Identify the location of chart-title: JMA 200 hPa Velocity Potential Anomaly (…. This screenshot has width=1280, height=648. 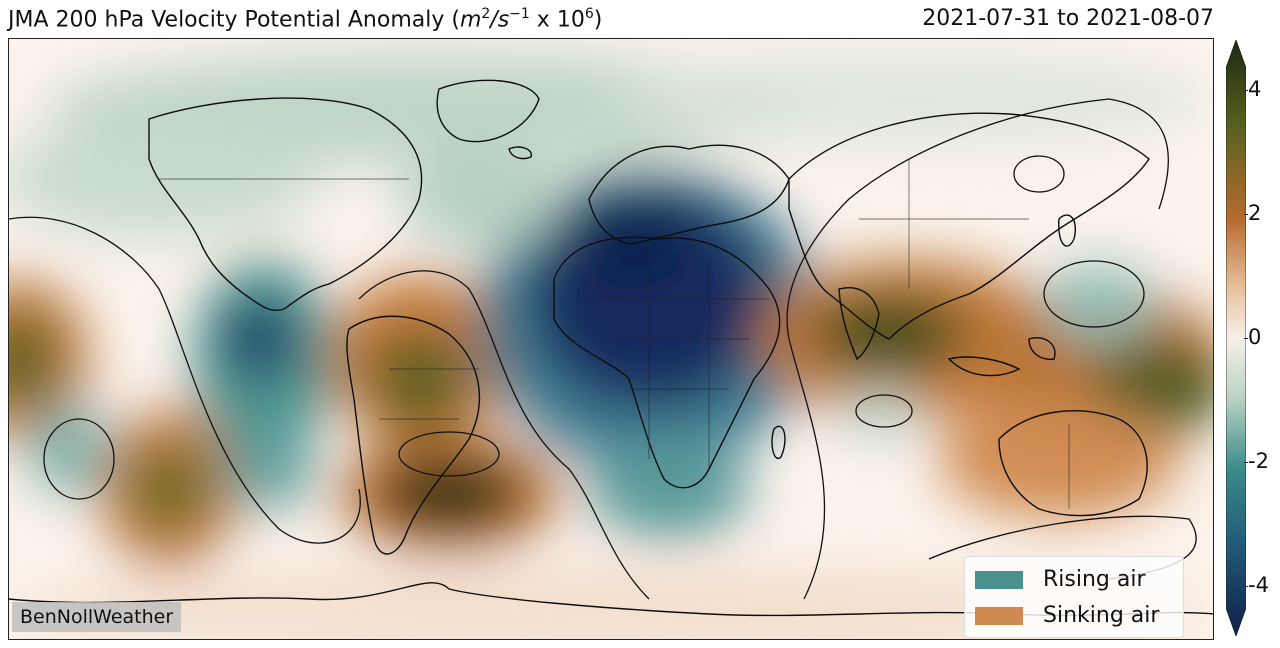
(305, 19).